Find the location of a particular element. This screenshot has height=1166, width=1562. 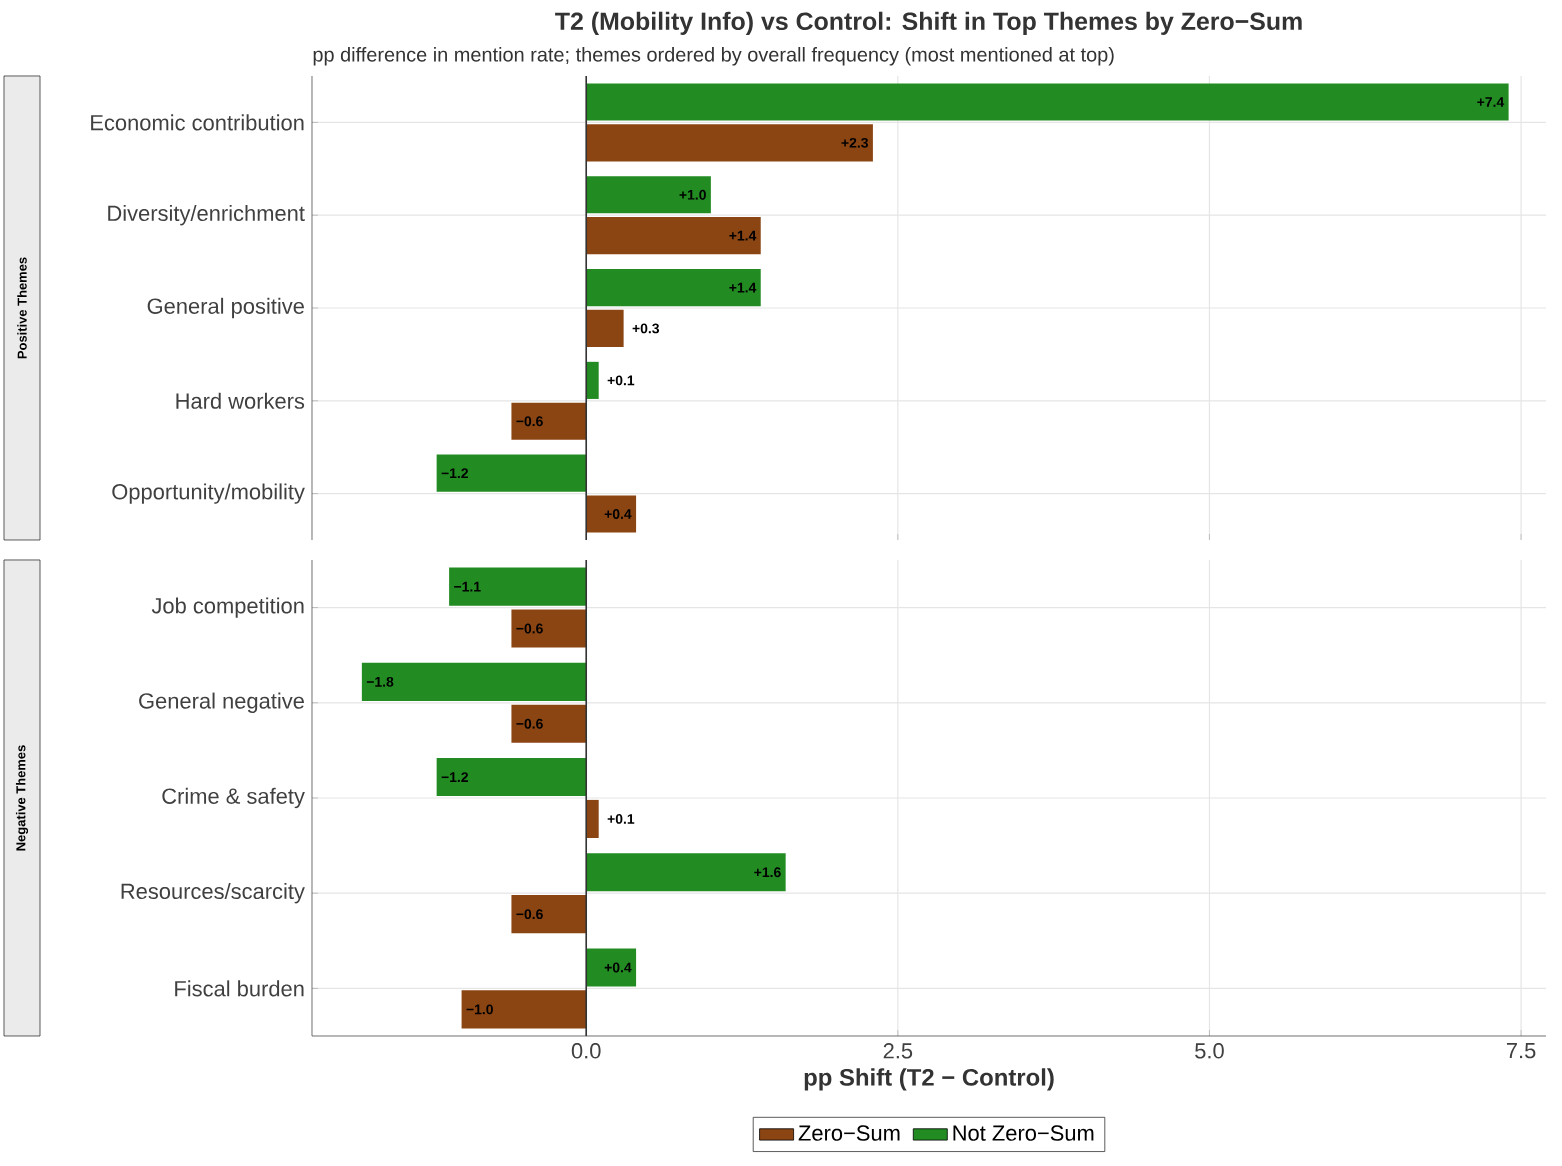

y-tick-label: Crime & safety is located at coordinates (233, 798).